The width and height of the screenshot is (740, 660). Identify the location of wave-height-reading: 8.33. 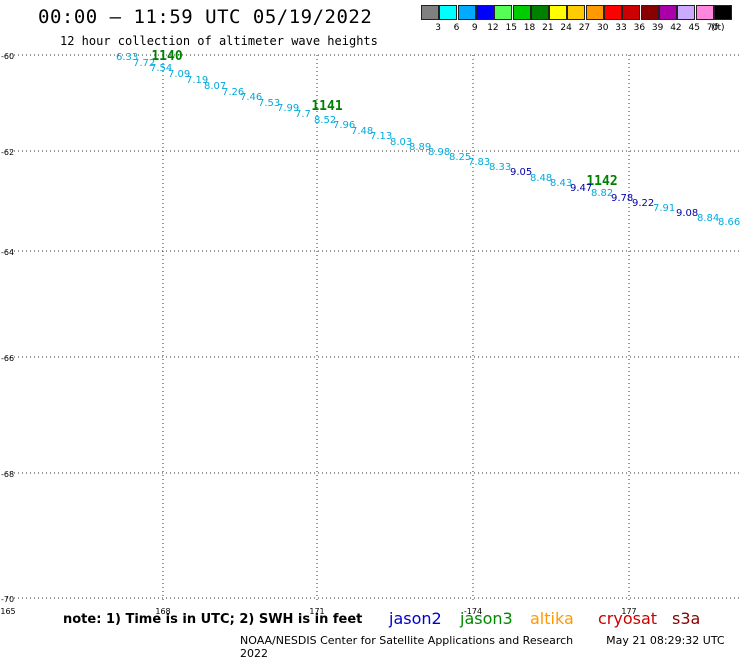
(500, 167).